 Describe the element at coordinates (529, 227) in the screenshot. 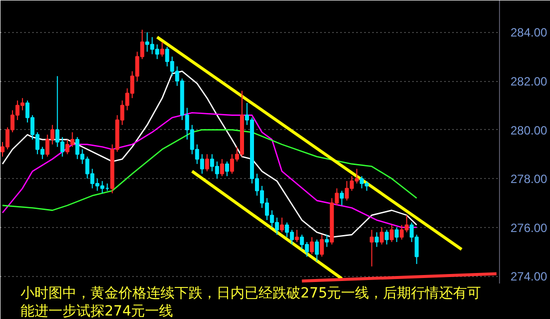

I see `y-tick-label: 276.00` at that location.